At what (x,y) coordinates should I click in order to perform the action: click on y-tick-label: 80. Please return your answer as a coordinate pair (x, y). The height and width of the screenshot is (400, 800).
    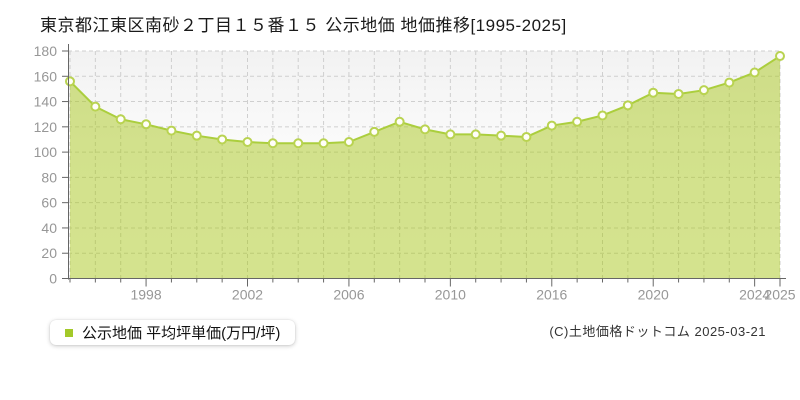
    Looking at the image, I should click on (49, 177).